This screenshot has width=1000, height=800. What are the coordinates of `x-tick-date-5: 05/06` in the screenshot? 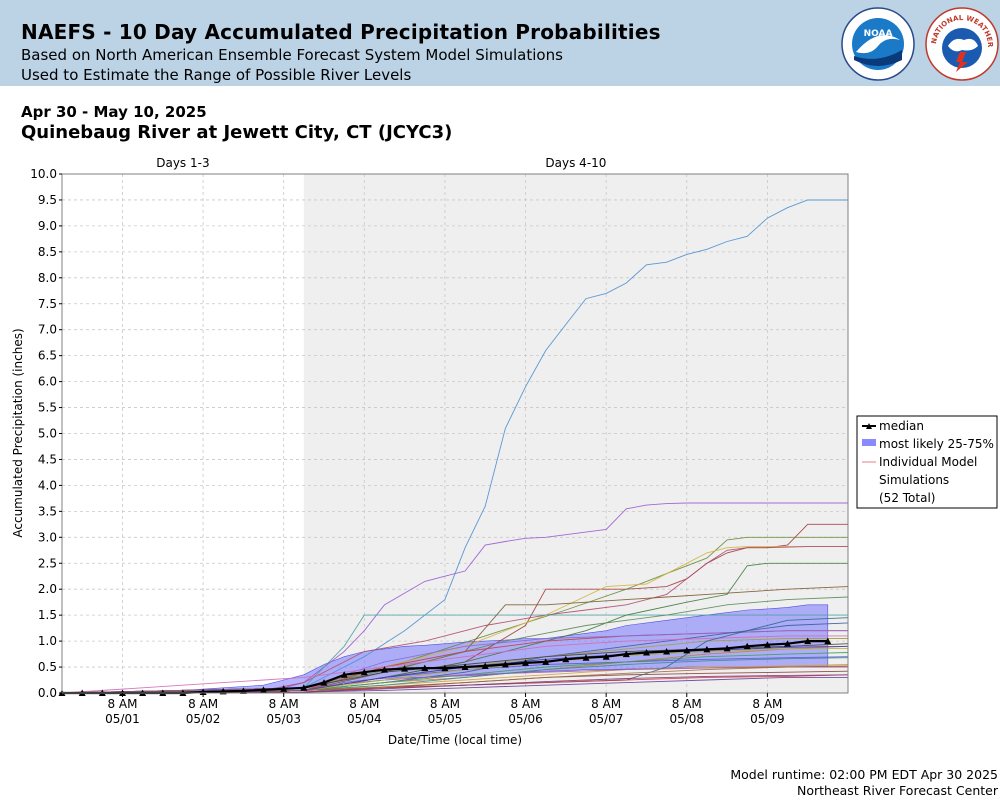 It's located at (525, 719).